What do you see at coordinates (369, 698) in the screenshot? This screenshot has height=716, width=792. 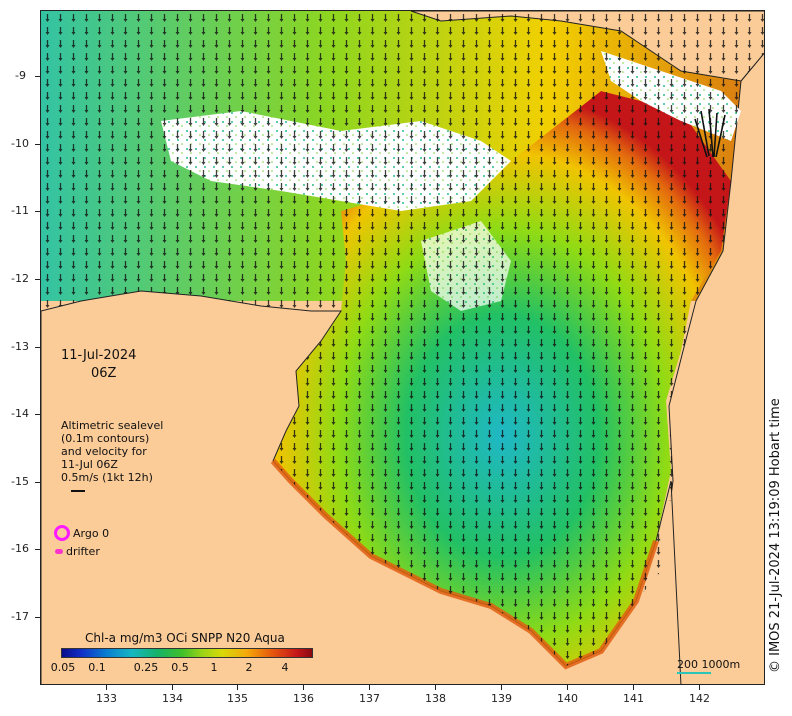 I see `x-tick-label: 137` at bounding box center [369, 698].